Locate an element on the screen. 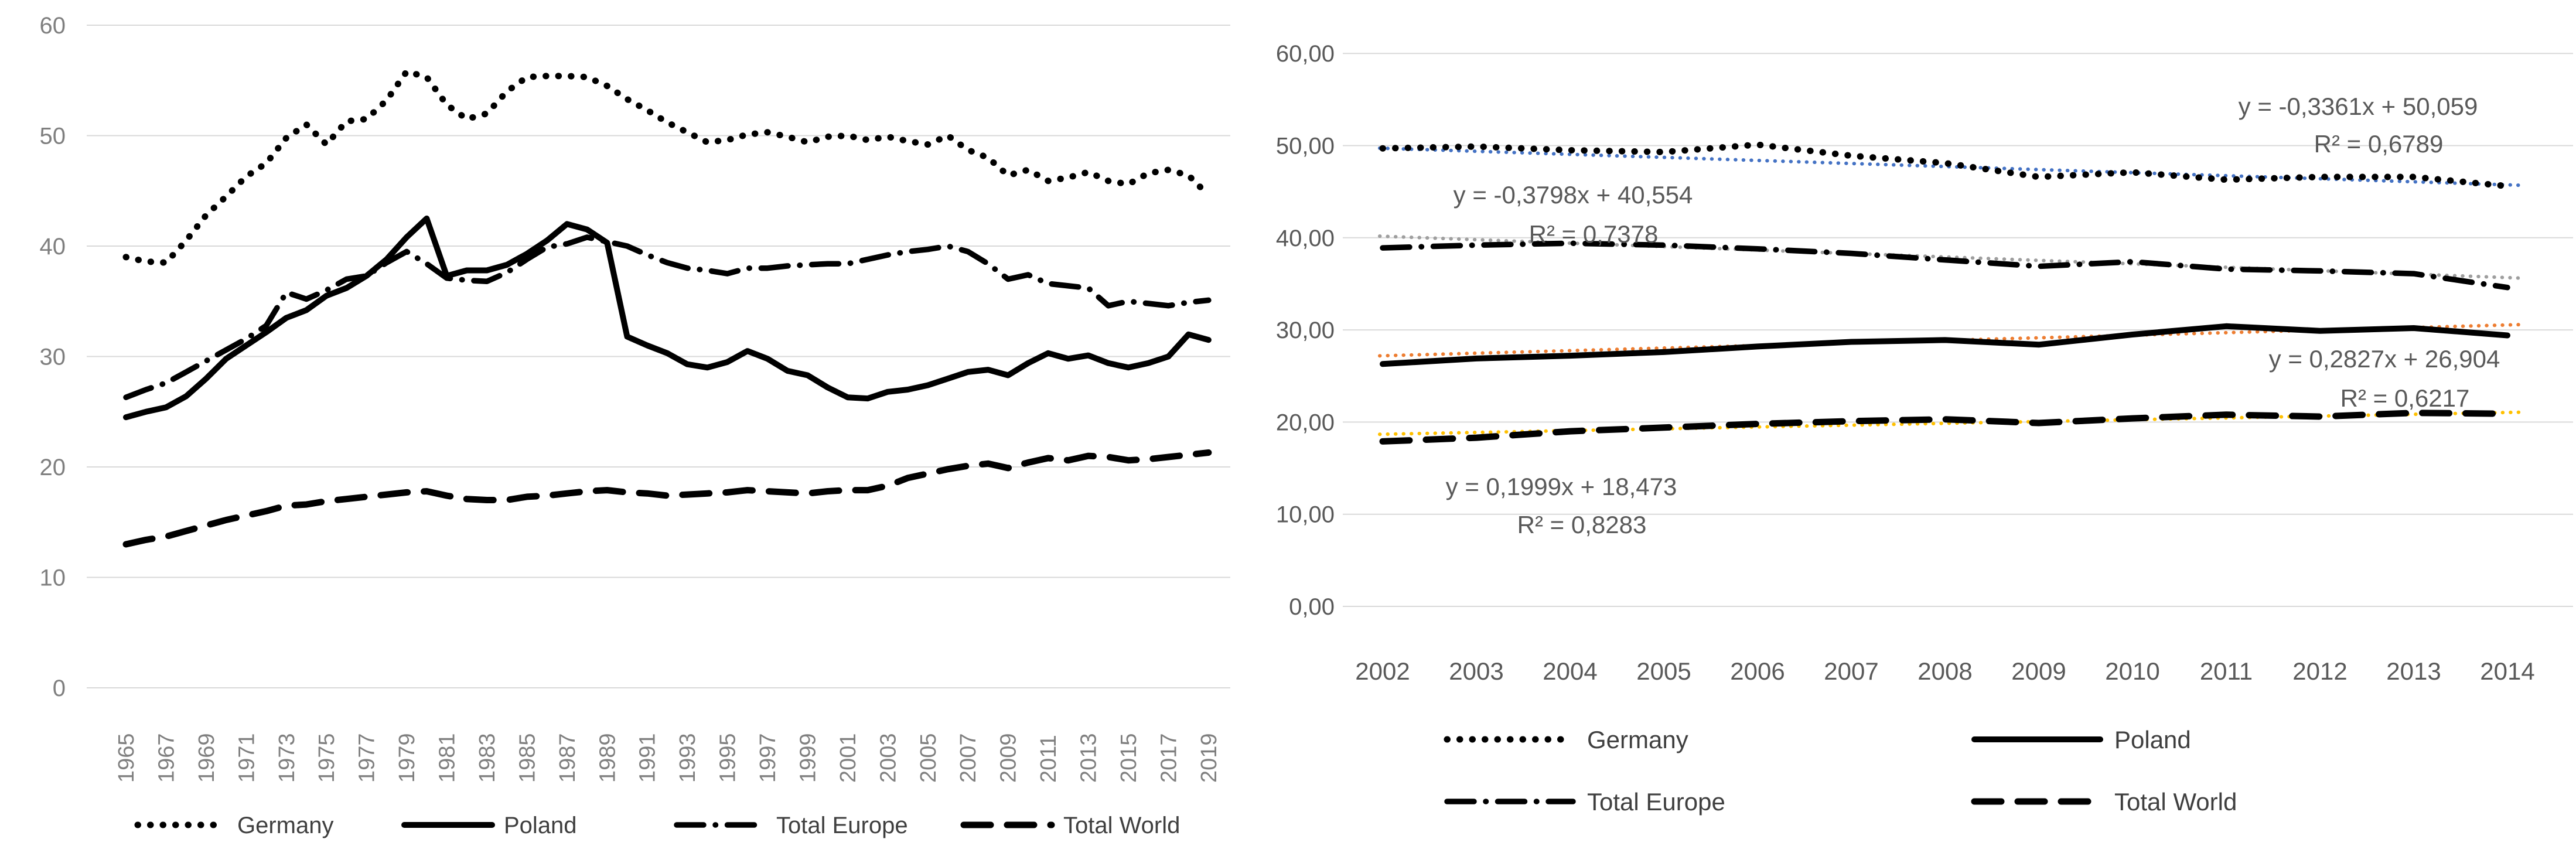 The width and height of the screenshot is (2576, 863). x-axis-tick-label: 1985 is located at coordinates (527, 758).